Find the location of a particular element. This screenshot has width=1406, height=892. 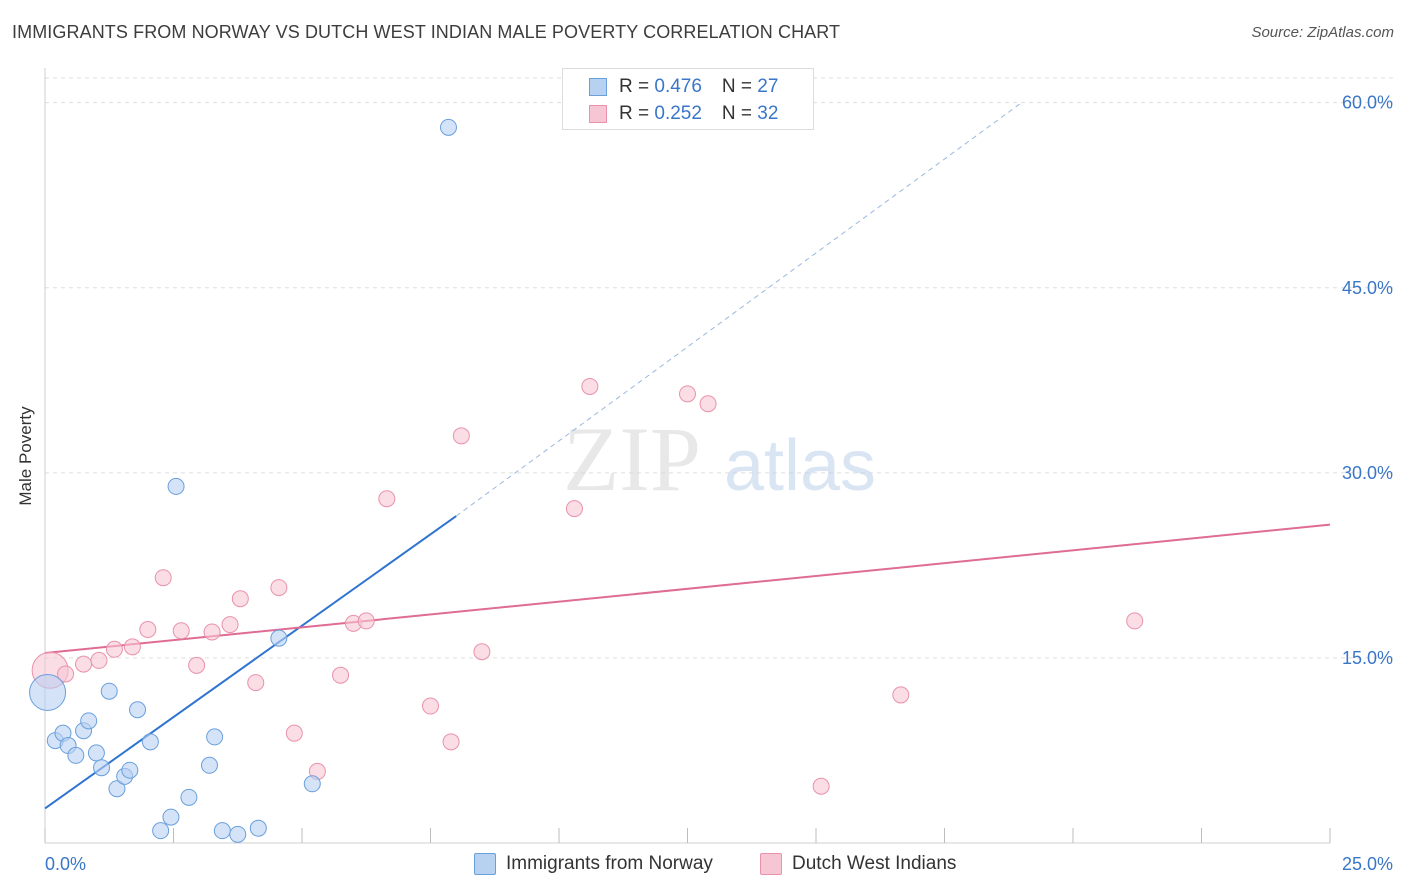

legend-item-dutch: Dutch West Indians is located at coordinates (858, 864).